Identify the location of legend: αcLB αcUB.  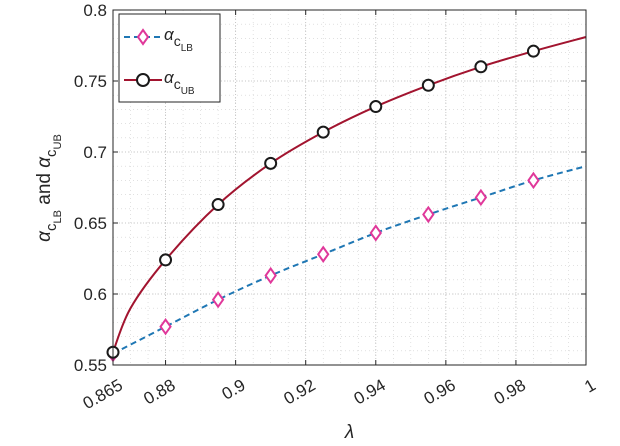
(169, 58).